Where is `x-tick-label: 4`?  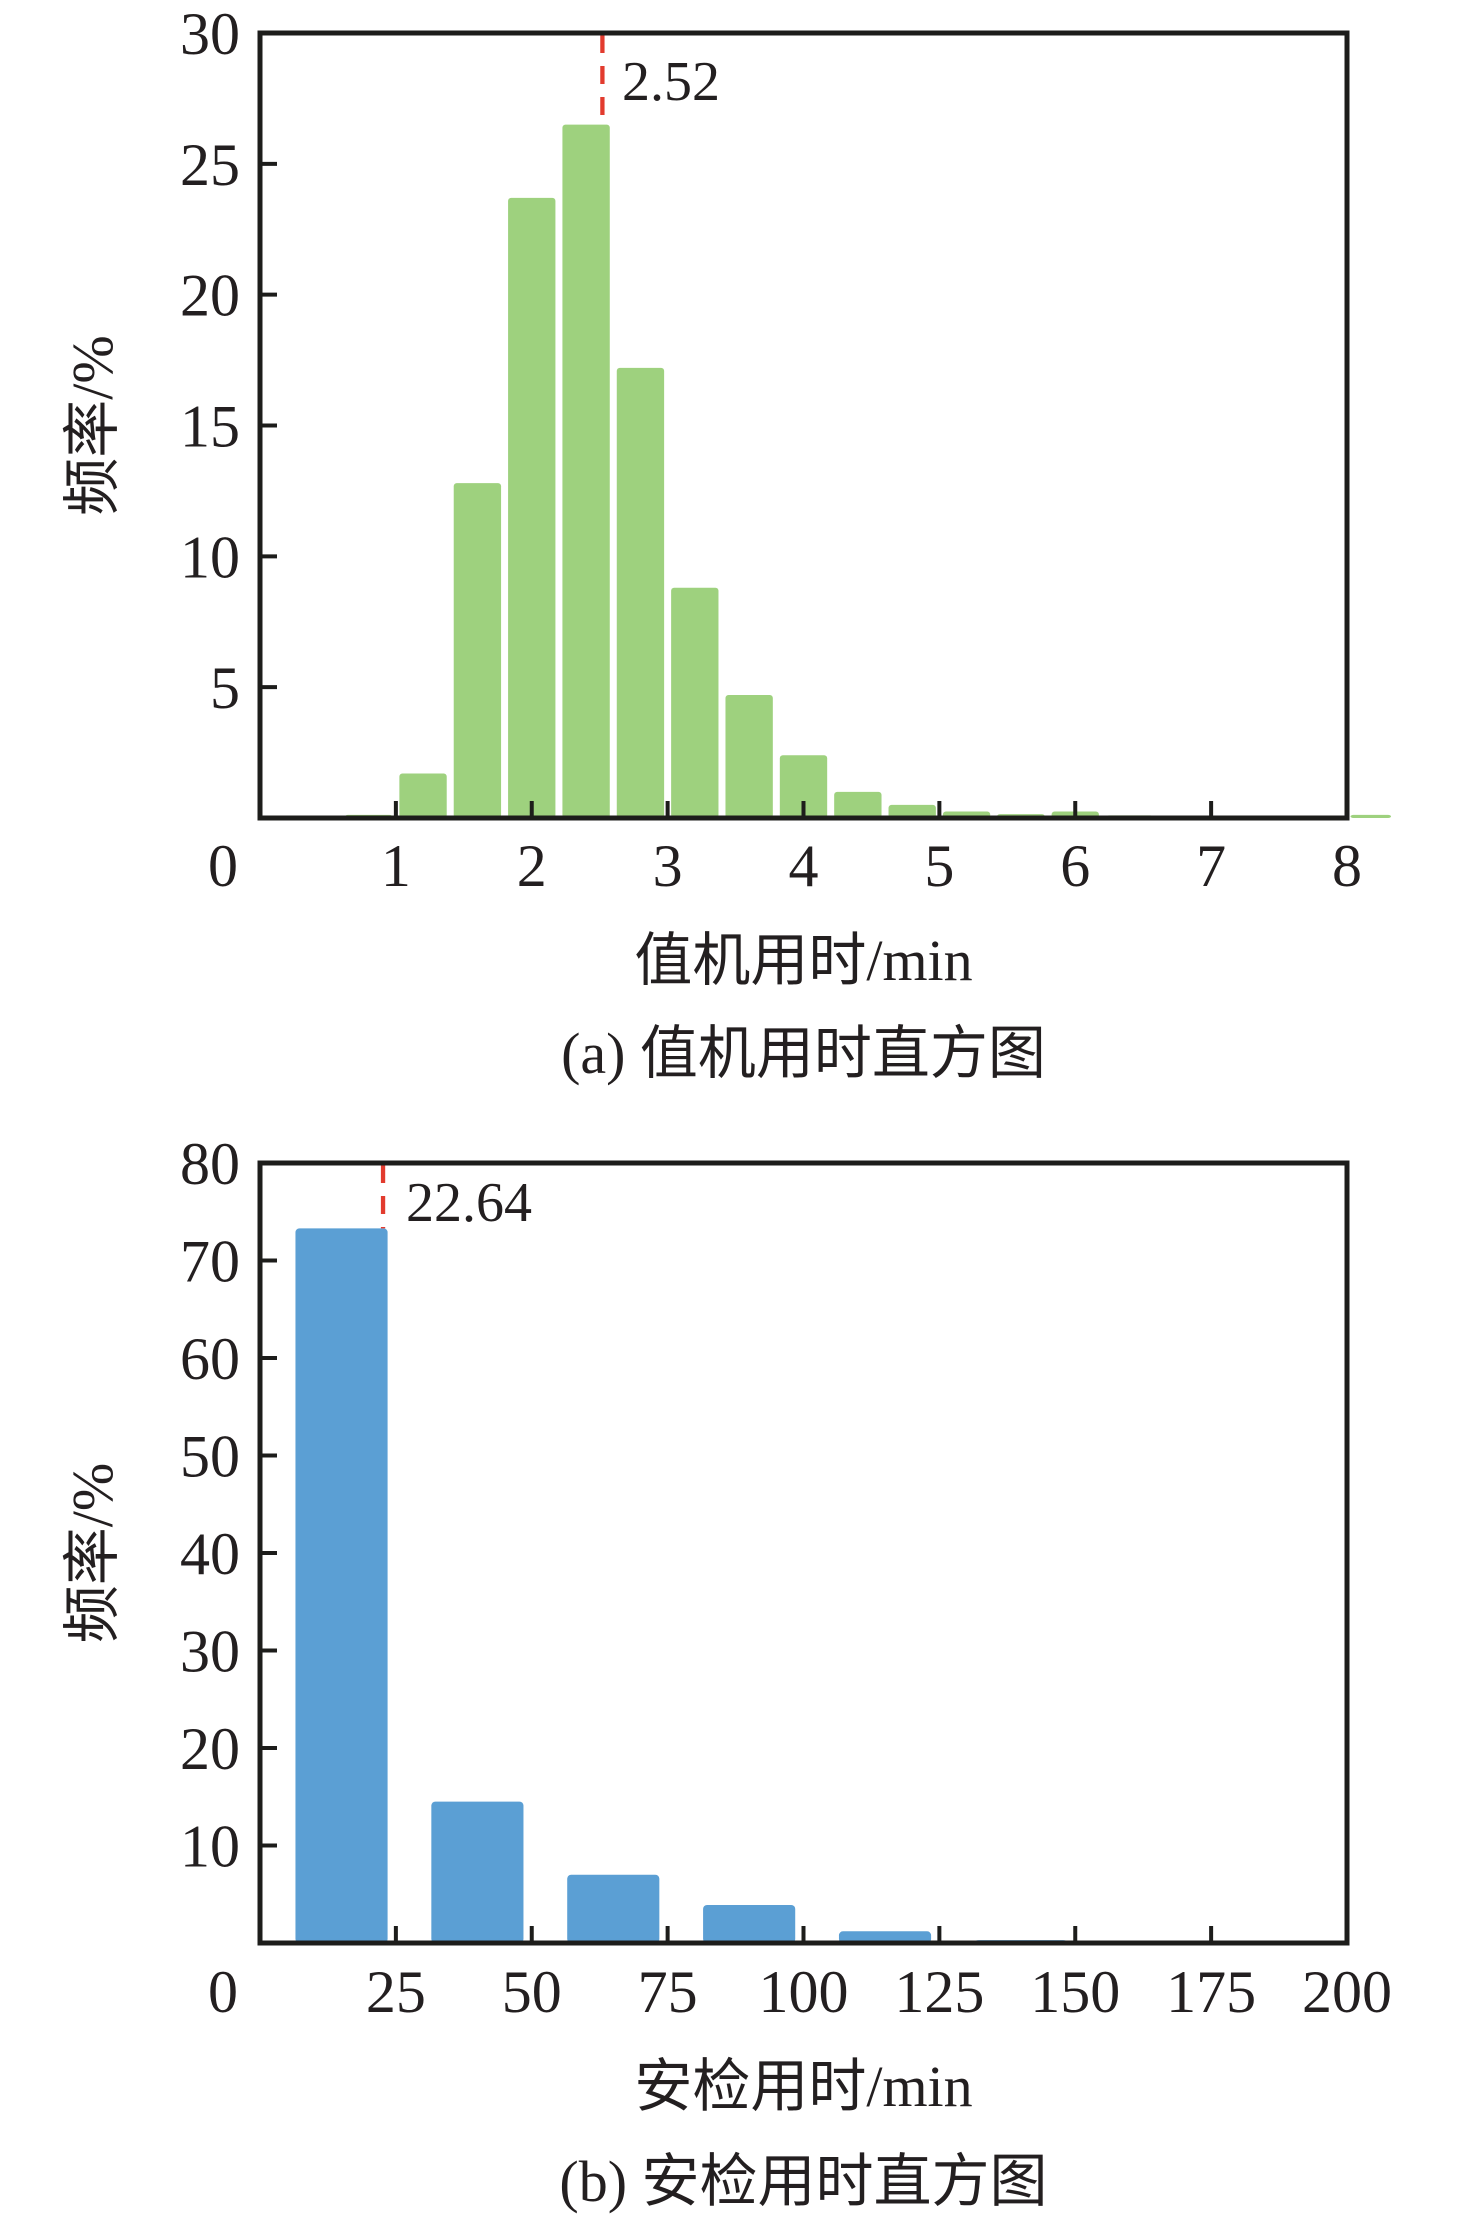
x-tick-label: 4 is located at coordinates (804, 866).